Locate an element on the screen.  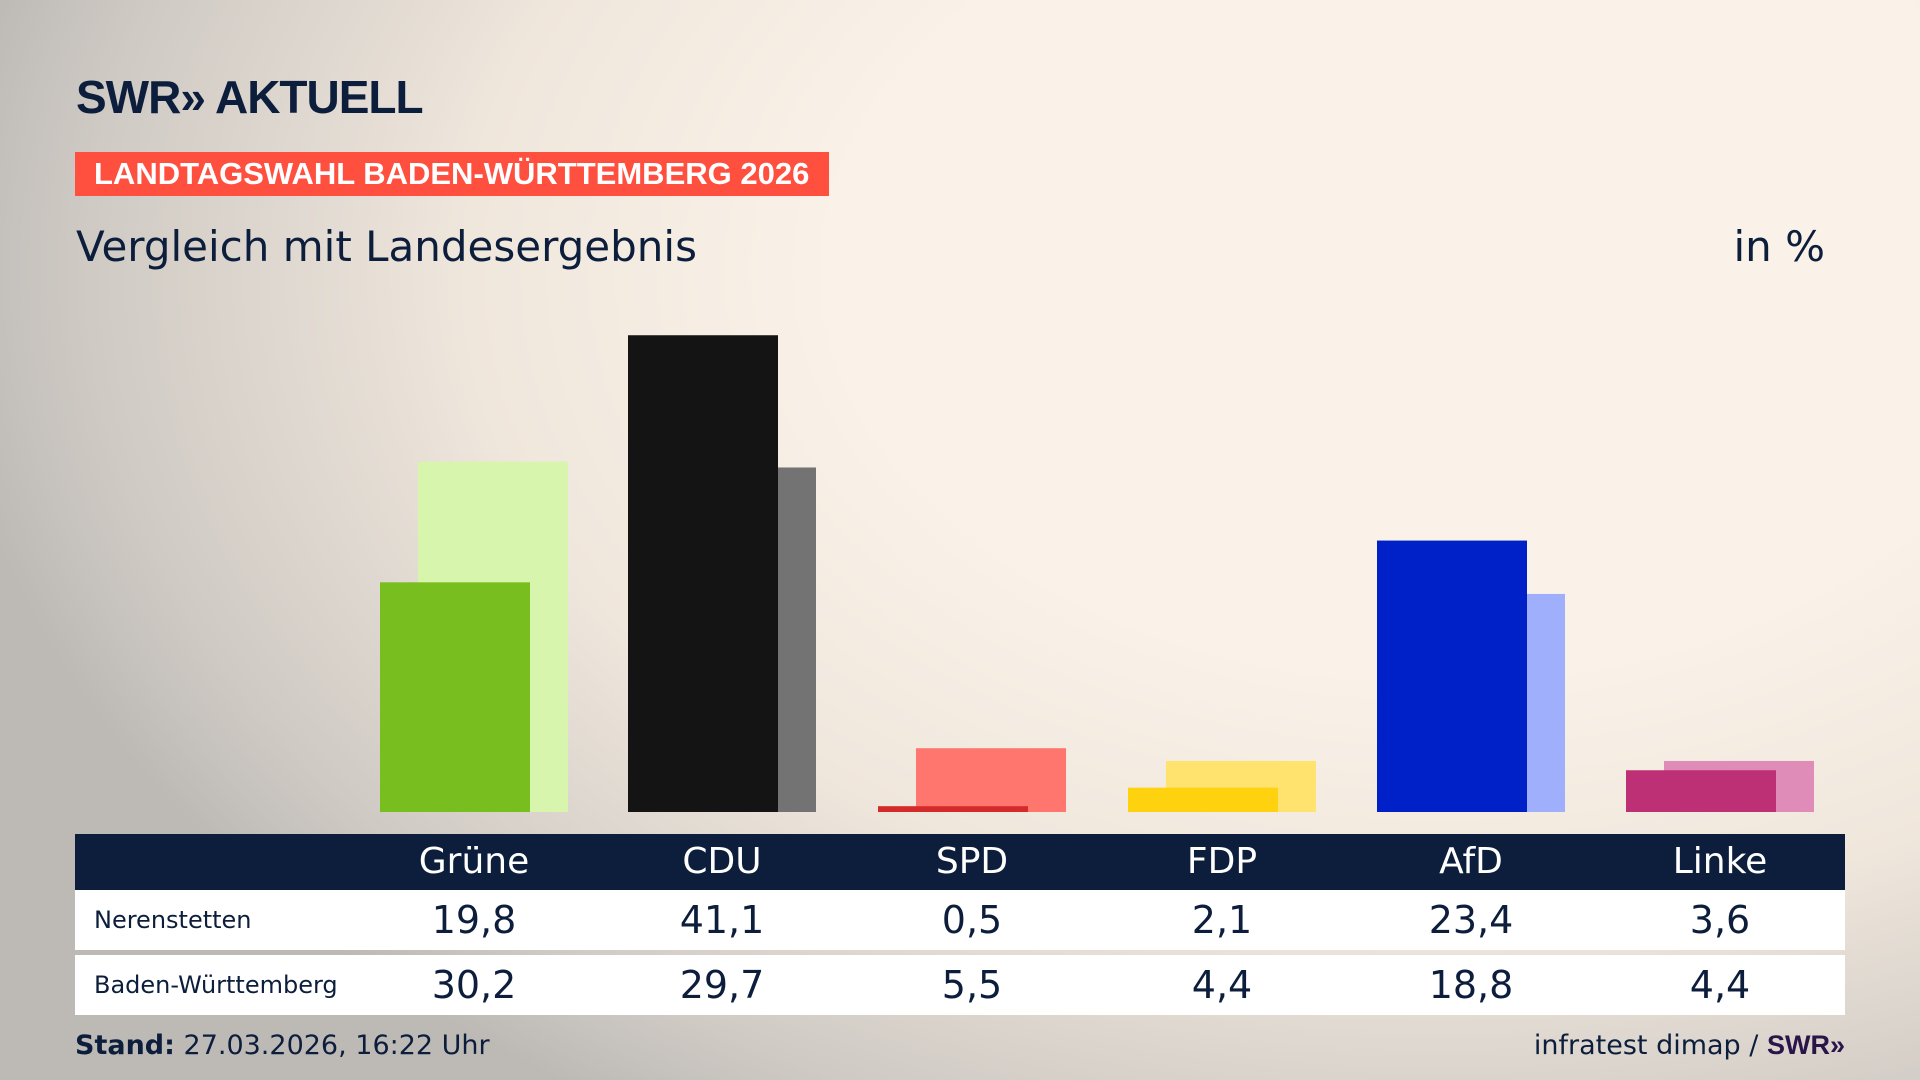
column-header: Grüne is located at coordinates (474, 861).